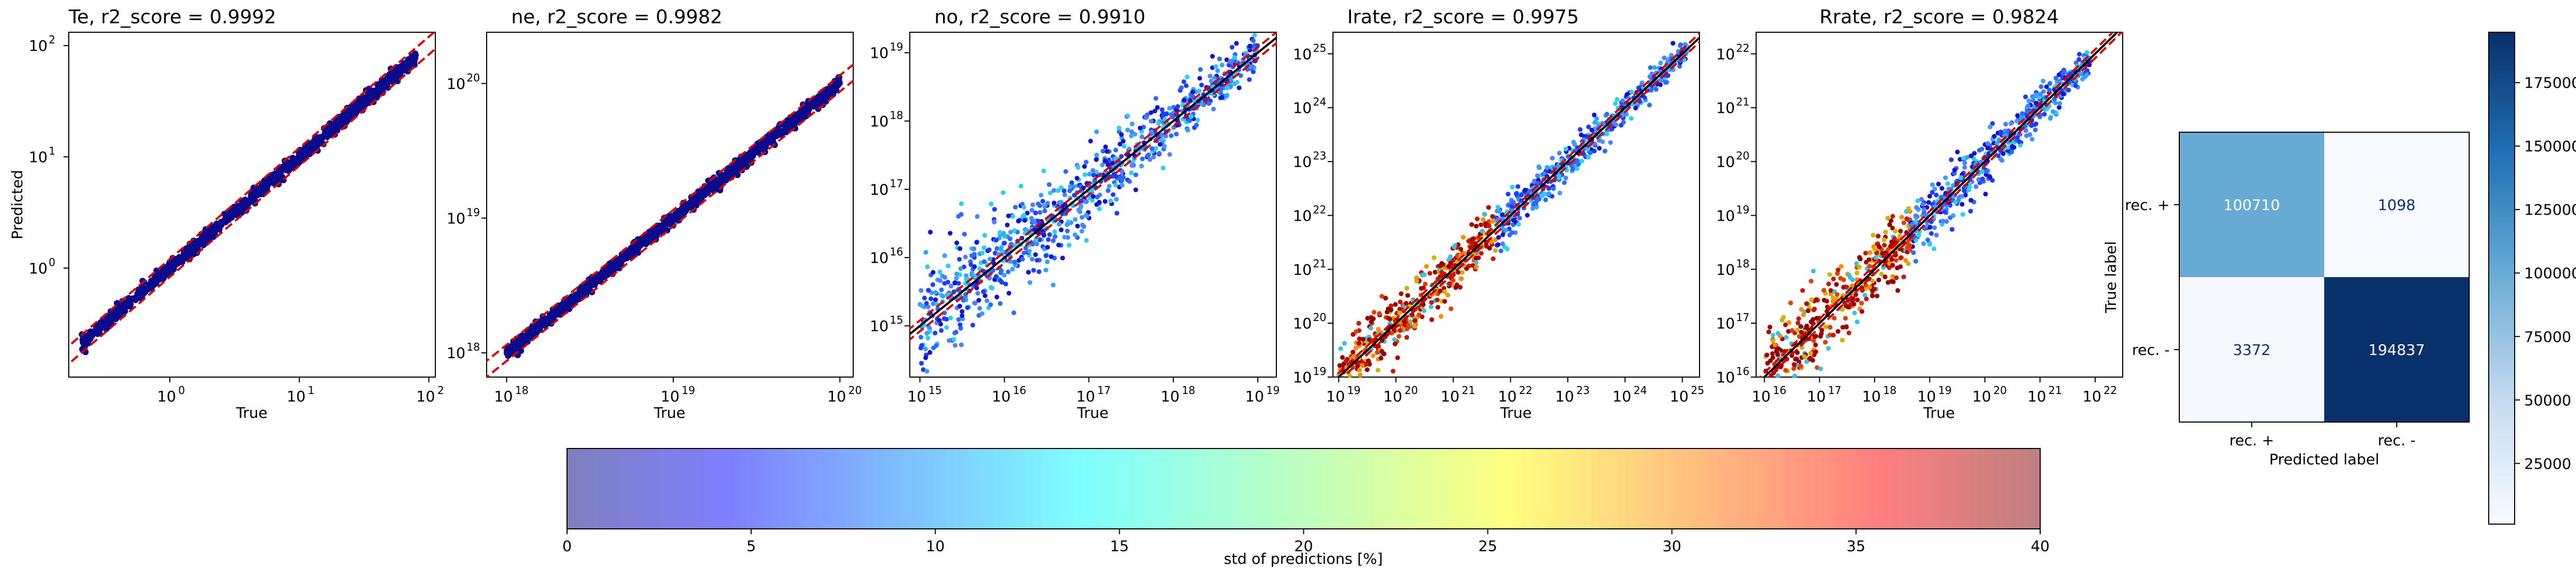  Describe the element at coordinates (1743, 371) in the screenshot. I see `y-tick-exponent: 16` at that location.